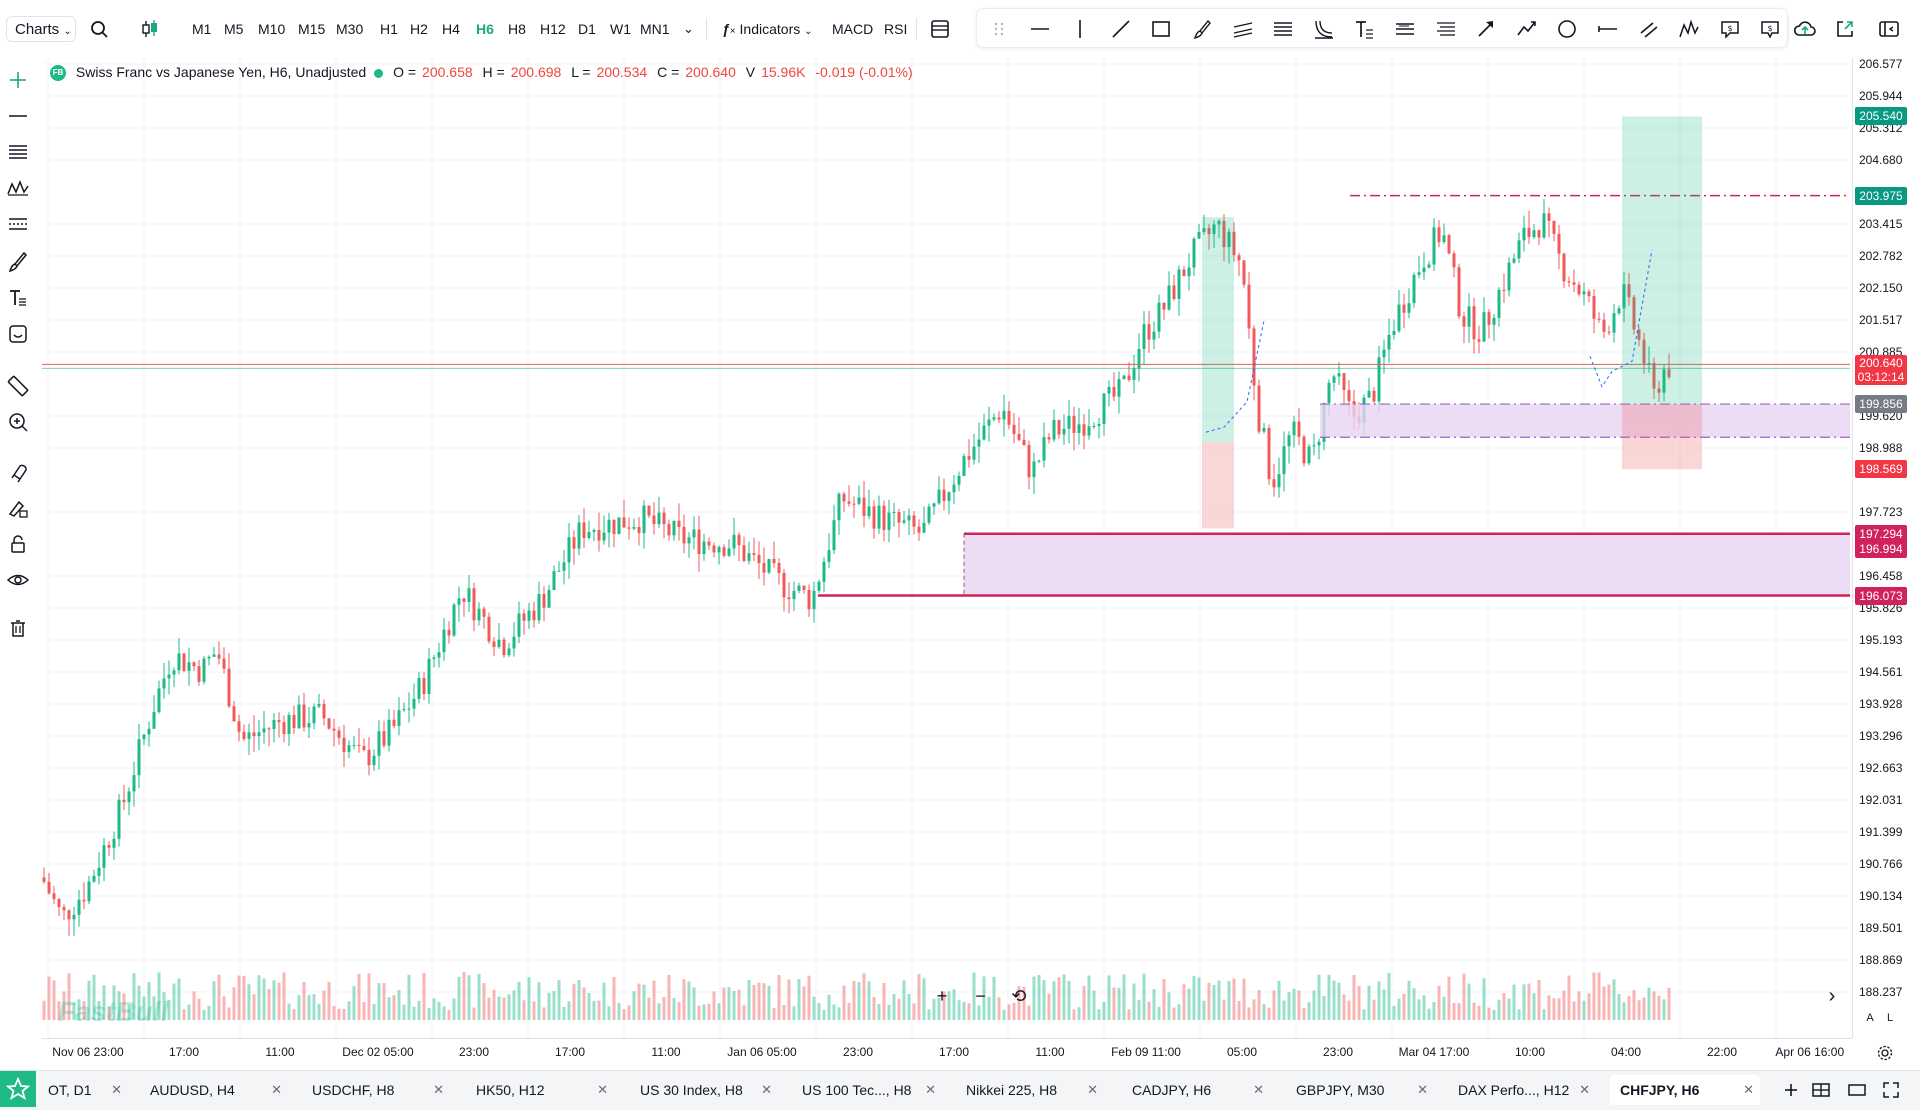  I want to click on reset-zoom-button: ⟲, so click(1019, 996).